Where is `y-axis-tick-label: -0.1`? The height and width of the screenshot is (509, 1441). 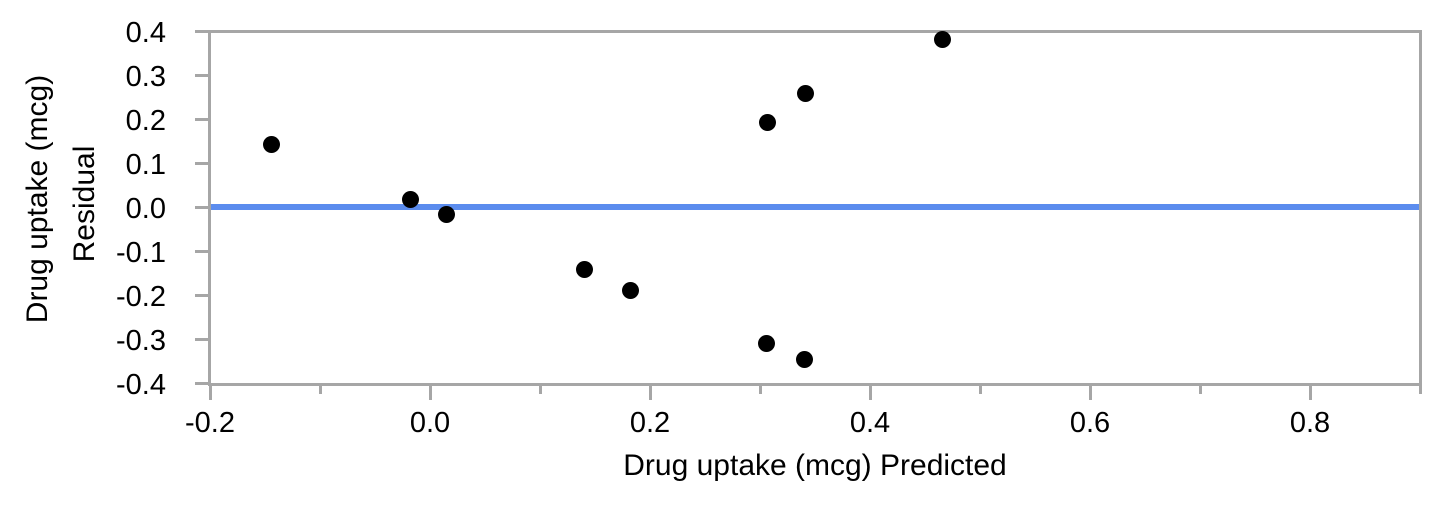 y-axis-tick-label: -0.1 is located at coordinates (141, 253).